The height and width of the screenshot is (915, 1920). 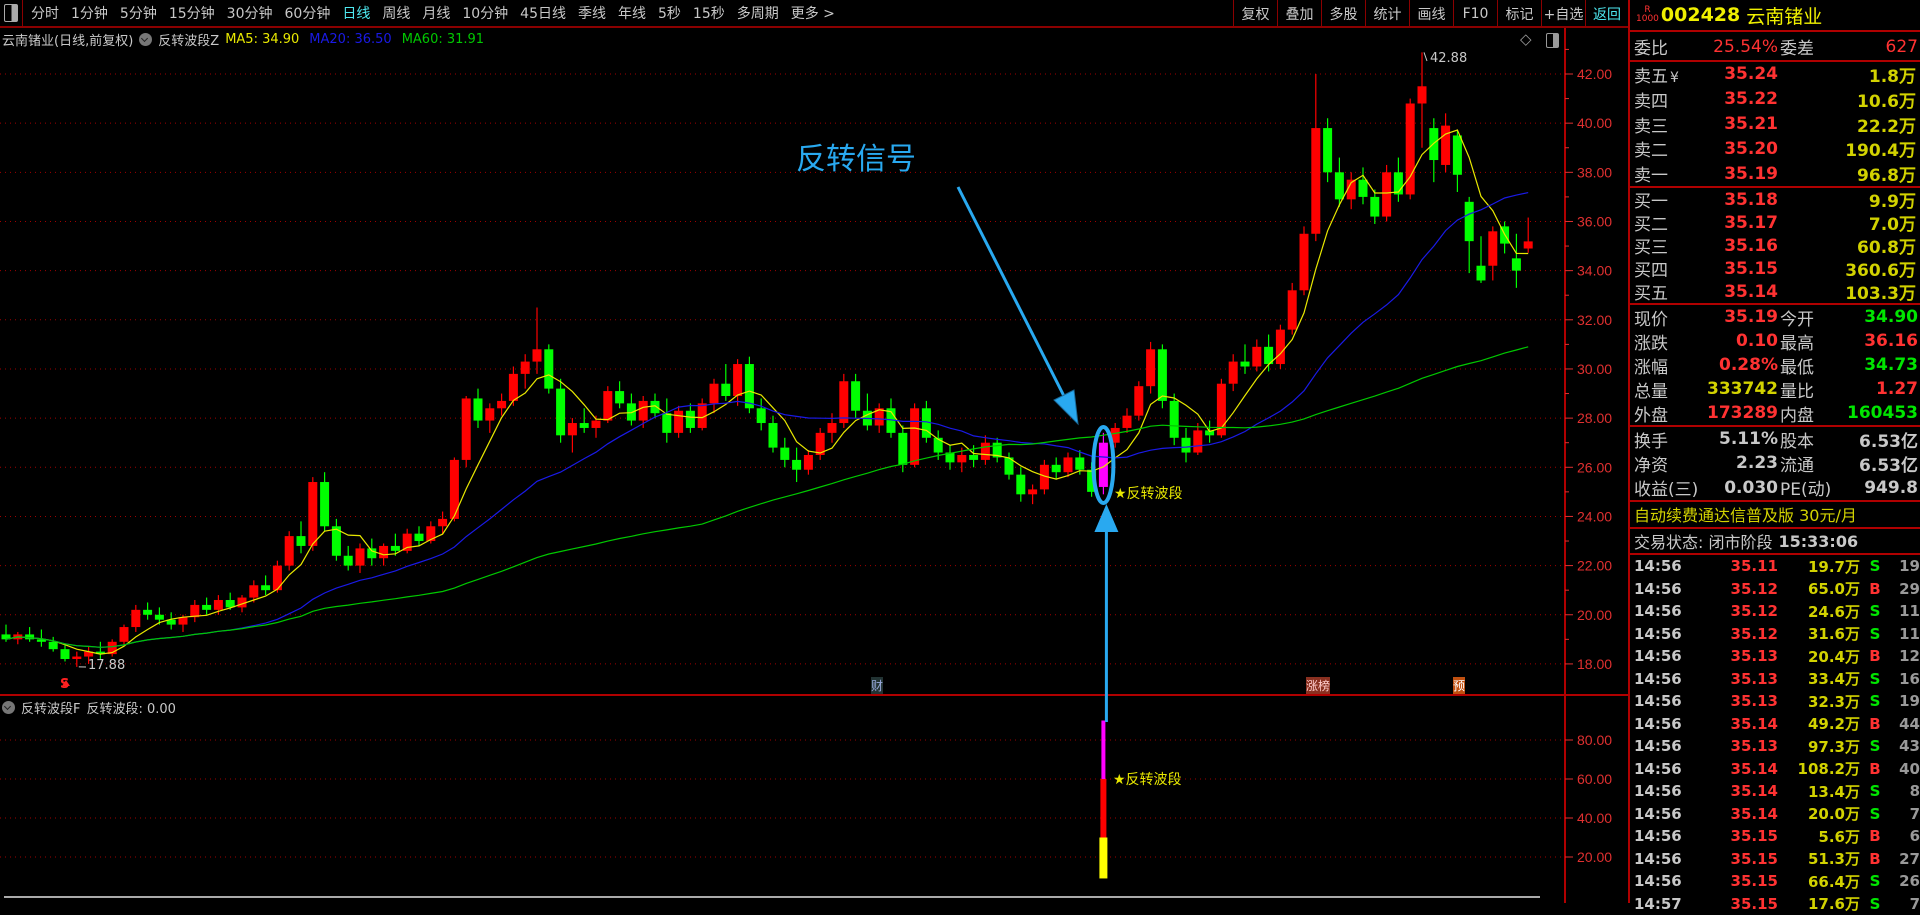 What do you see at coordinates (89, 707) in the screenshot?
I see `lower-indicator-line: 反转波段F 反转波段: 0.00` at bounding box center [89, 707].